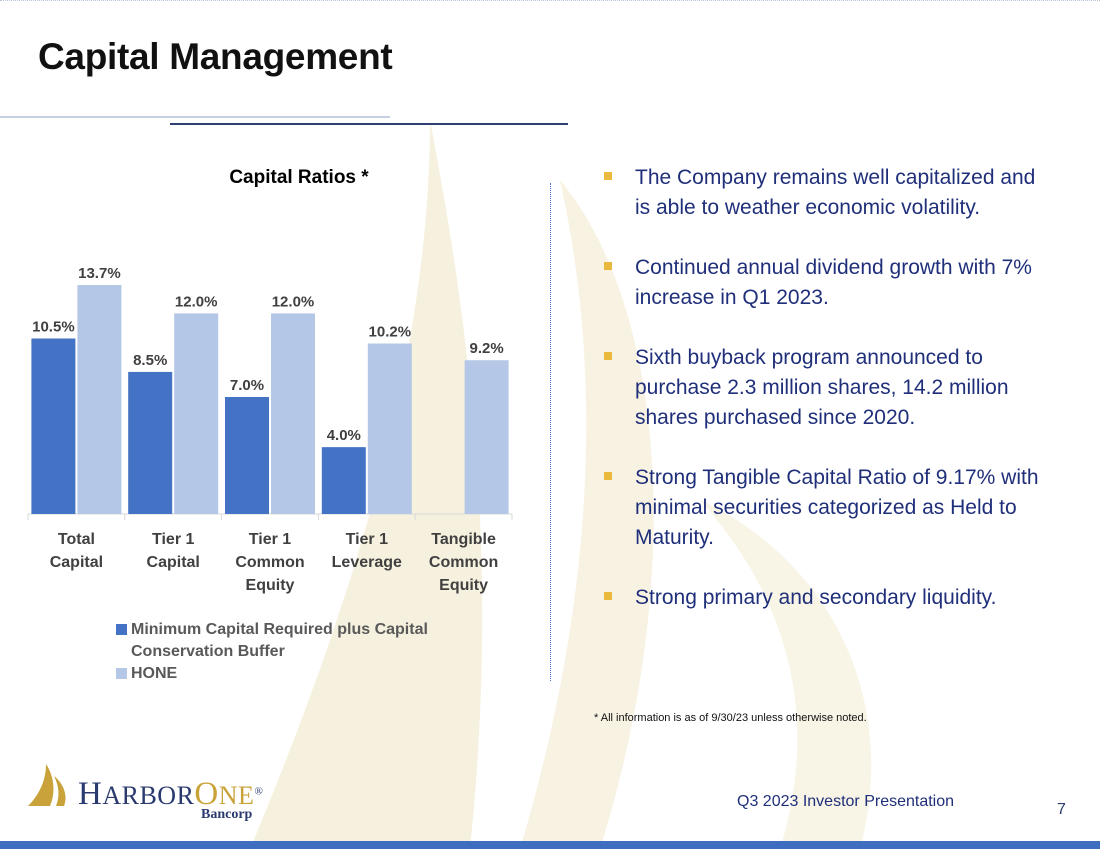 The height and width of the screenshot is (849, 1100). Describe the element at coordinates (550, 0) in the screenshot. I see `top-dotted-border` at that location.